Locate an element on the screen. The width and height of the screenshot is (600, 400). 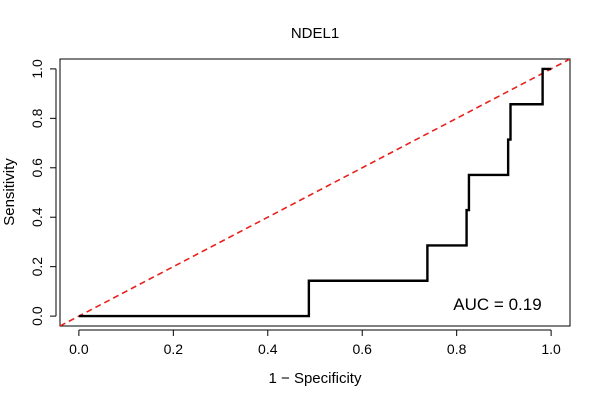
x-tick-label: 0.6 is located at coordinates (362, 349).